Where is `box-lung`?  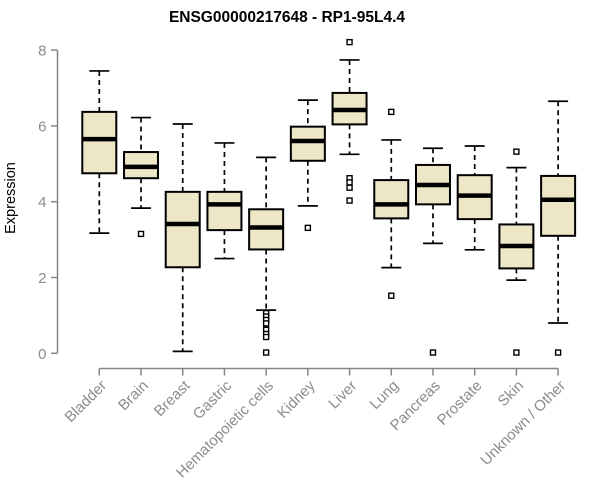
box-lung is located at coordinates (391, 203).